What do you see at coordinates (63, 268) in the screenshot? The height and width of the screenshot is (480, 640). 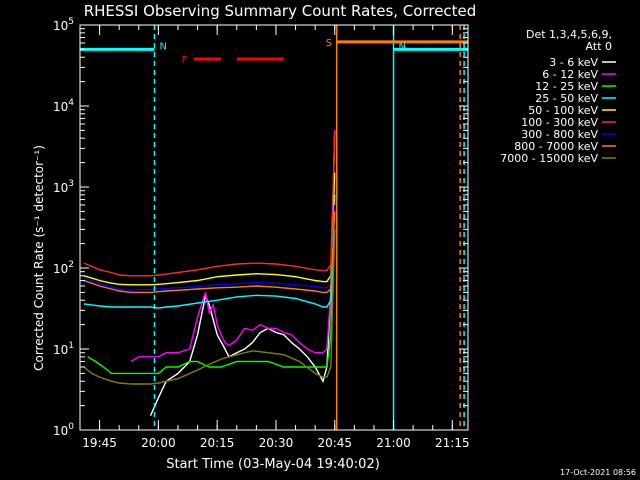 I see `y-tick-label-2: 10²` at bounding box center [63, 268].